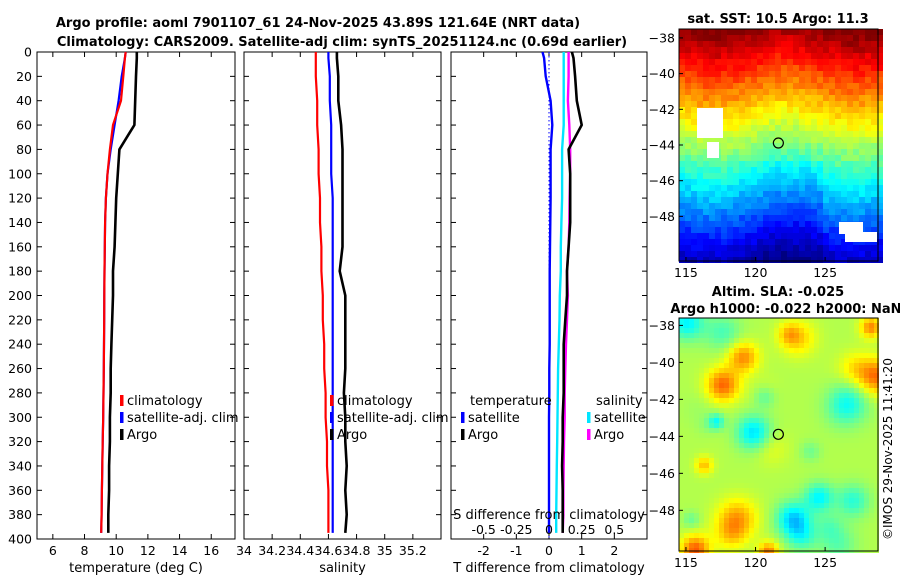 The width and height of the screenshot is (900, 580). What do you see at coordinates (148, 550) in the screenshot?
I see `x-tick-label: 12` at bounding box center [148, 550].